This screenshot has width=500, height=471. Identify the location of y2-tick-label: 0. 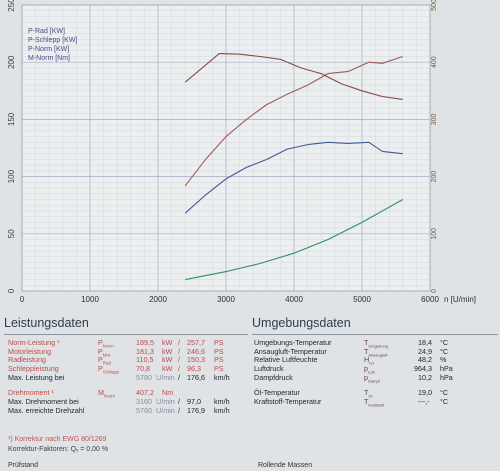
(434, 291).